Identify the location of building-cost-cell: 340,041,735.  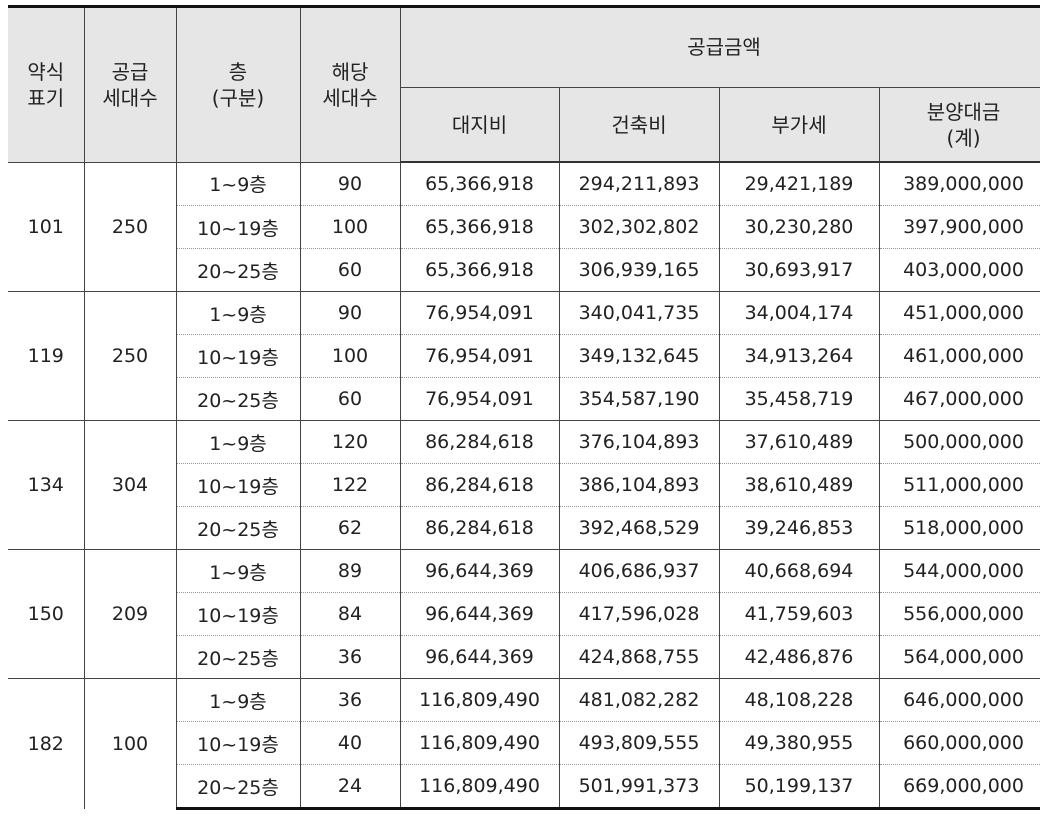
(639, 313).